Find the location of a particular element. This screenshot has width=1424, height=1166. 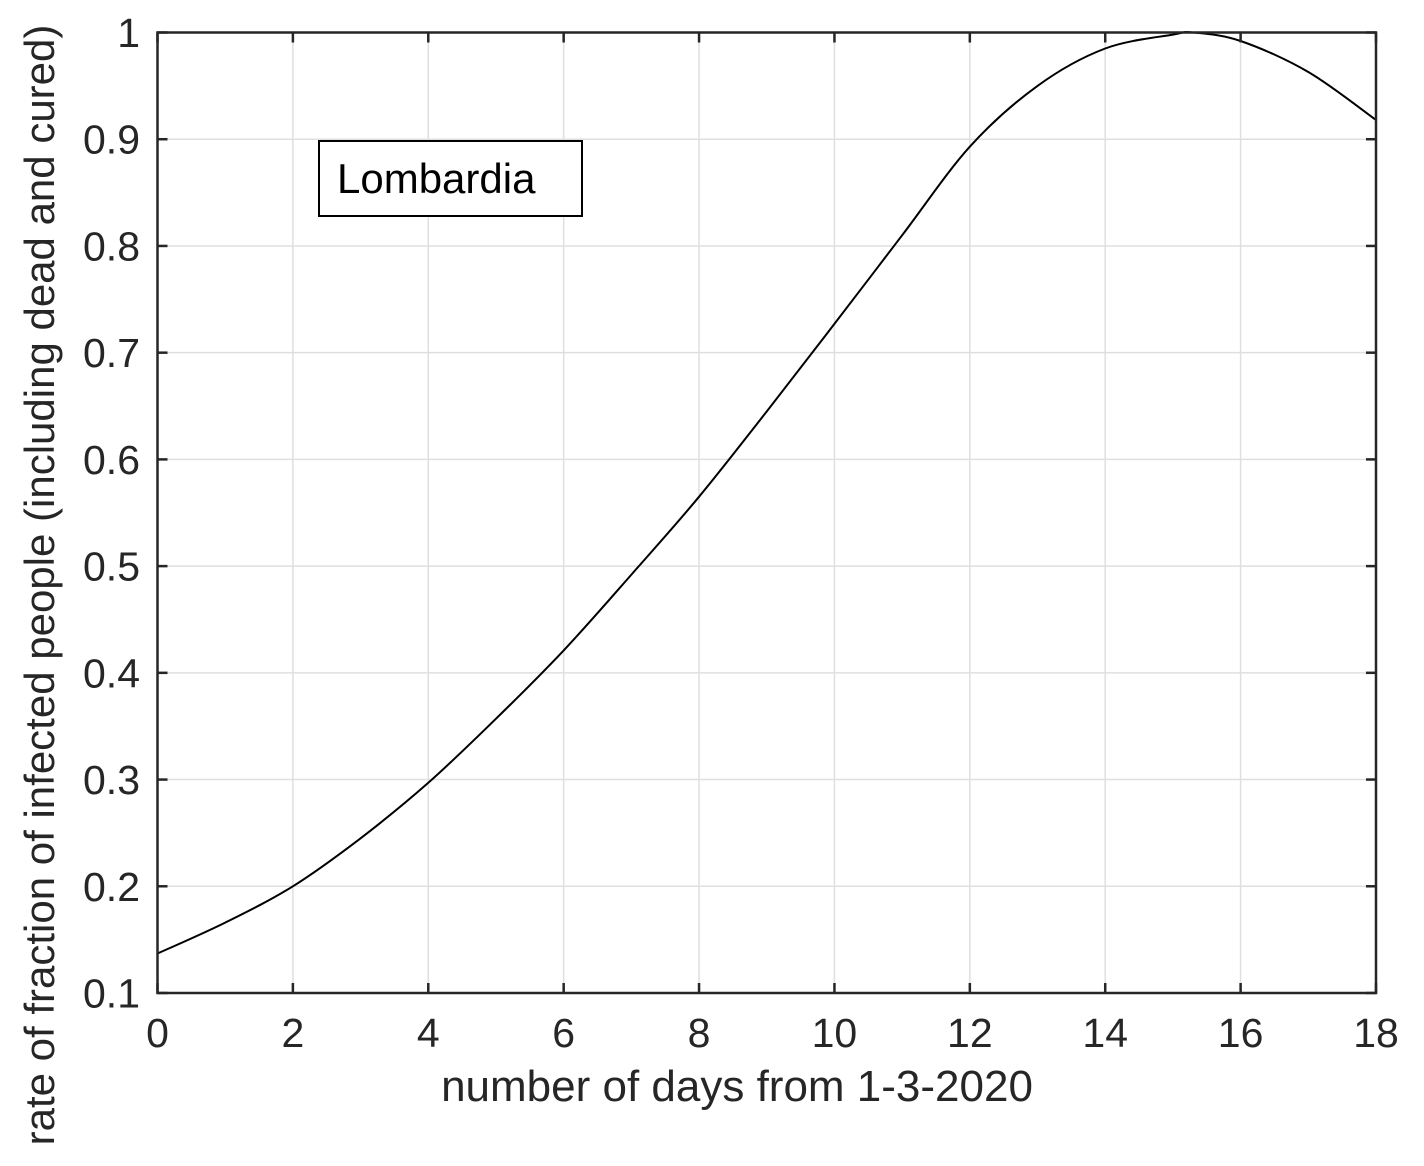

x-tick-label: 0 is located at coordinates (157, 1033).